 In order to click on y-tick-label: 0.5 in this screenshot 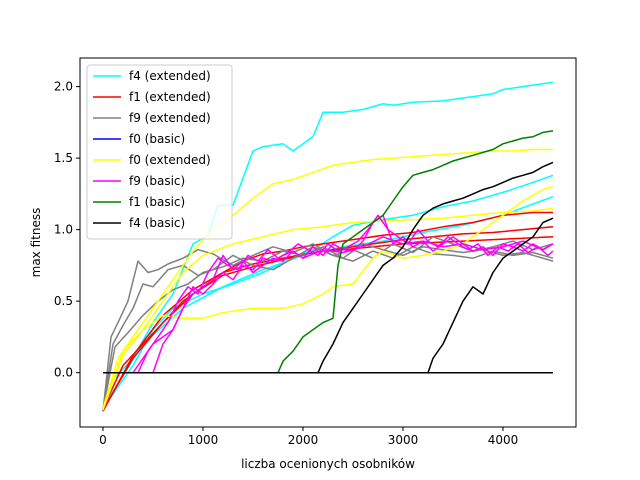, I will do `click(63, 301)`.